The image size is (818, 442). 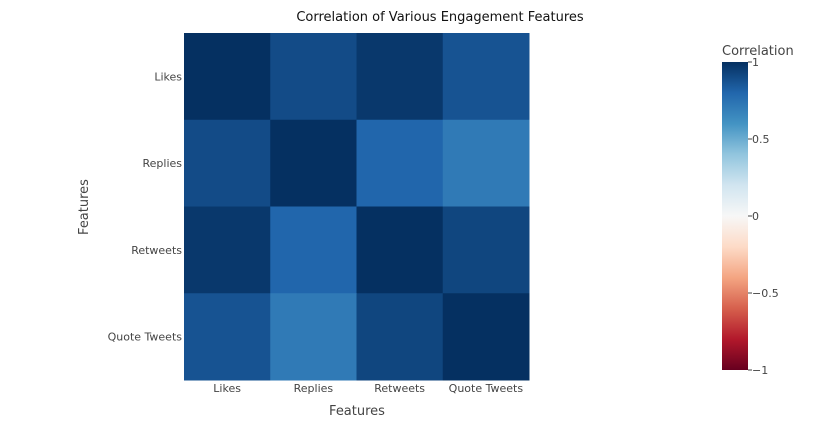 What do you see at coordinates (368, 388) in the screenshot?
I see `x-axis-ticks: Likes Replies Retweets Quote Tweets` at bounding box center [368, 388].